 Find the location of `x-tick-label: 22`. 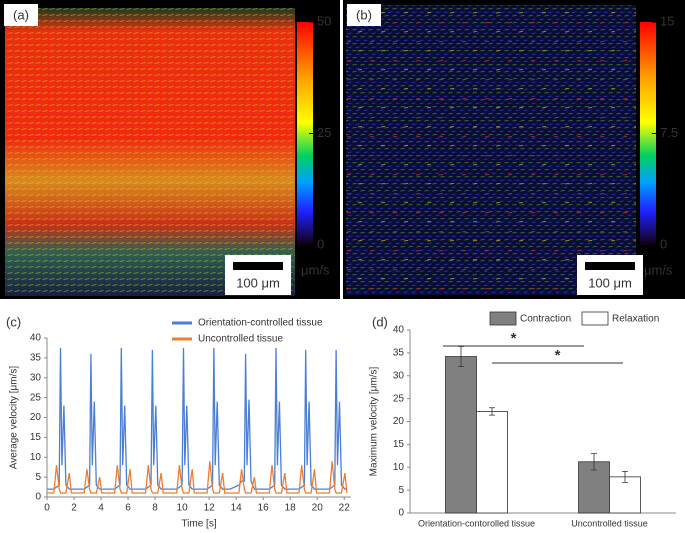

x-tick-label: 22 is located at coordinates (345, 508).